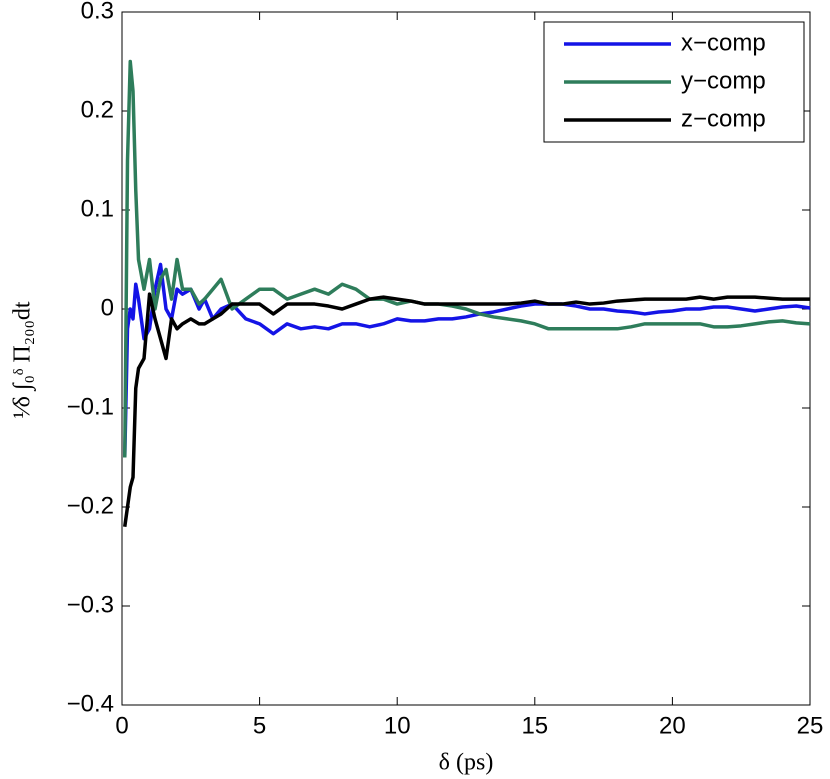 The image size is (830, 779). What do you see at coordinates (466, 763) in the screenshot?
I see `x-axis-label: δ (ps)` at bounding box center [466, 763].